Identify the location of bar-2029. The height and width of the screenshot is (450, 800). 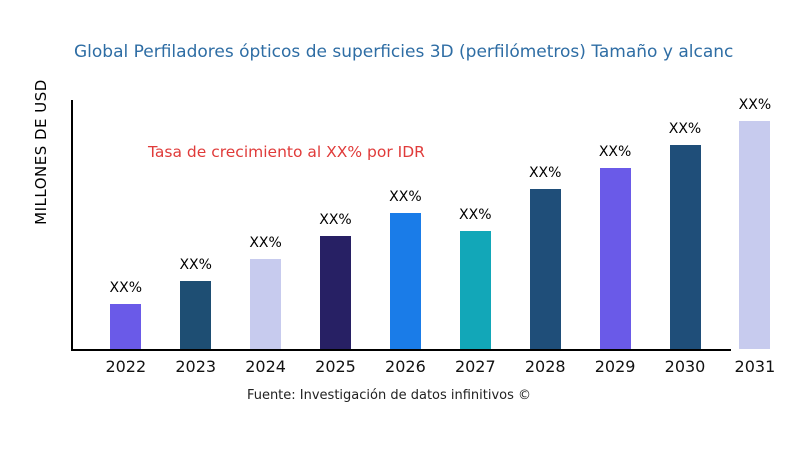
(615, 258).